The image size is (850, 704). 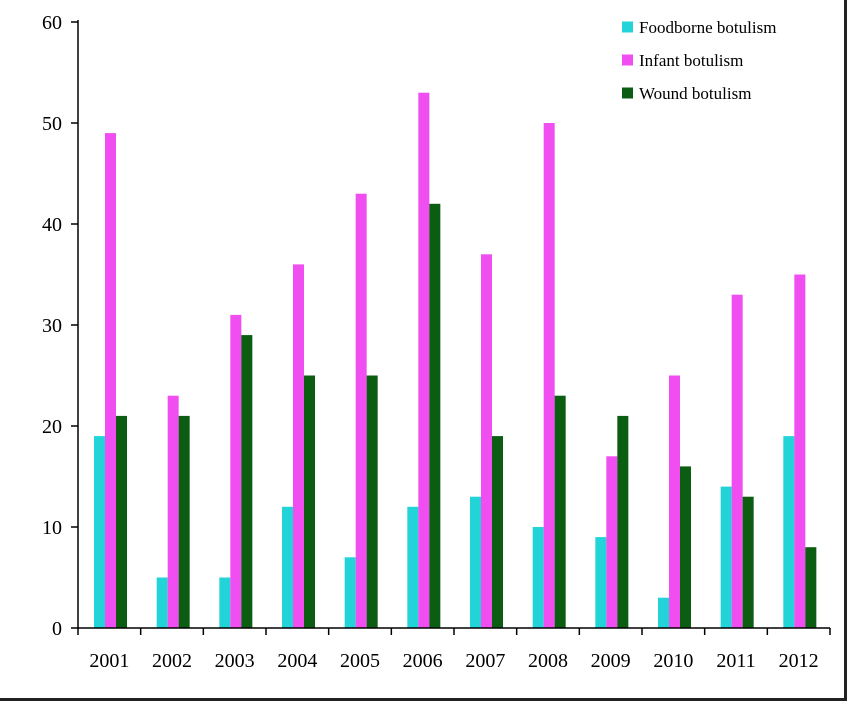 I want to click on x-tick-label: 2004, so click(x=297, y=661).